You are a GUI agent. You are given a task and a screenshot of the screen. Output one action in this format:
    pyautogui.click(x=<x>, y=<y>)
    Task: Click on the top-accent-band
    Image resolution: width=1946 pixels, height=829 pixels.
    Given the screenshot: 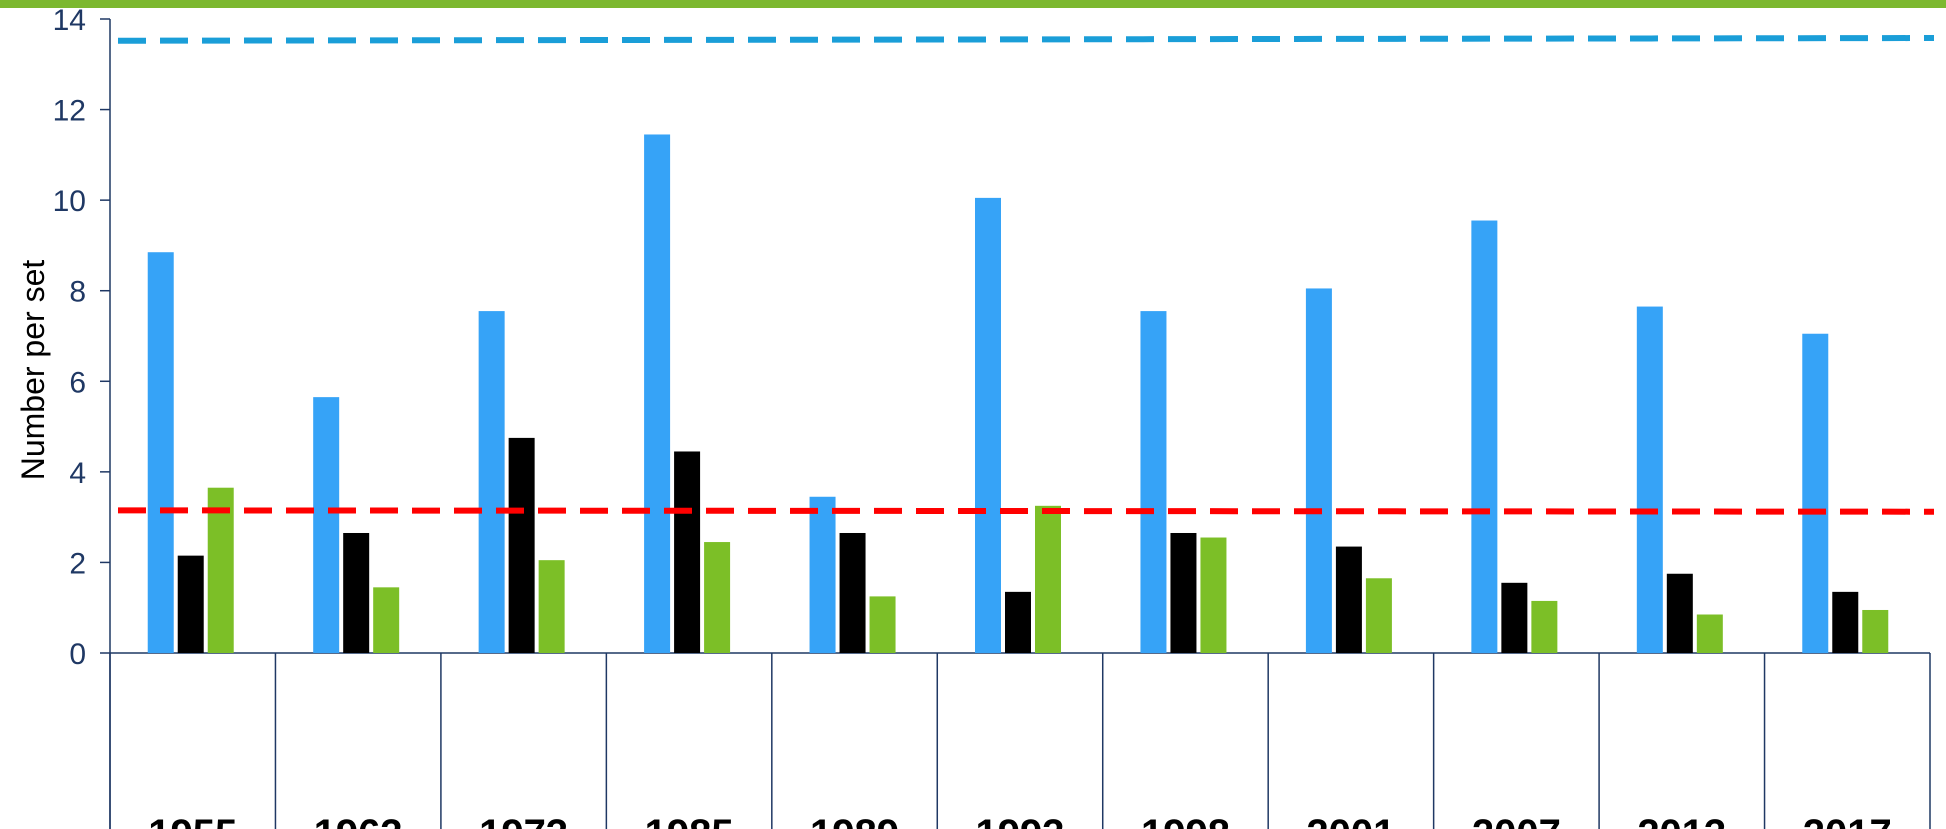 What is the action you would take?
    pyautogui.click(x=973, y=4)
    